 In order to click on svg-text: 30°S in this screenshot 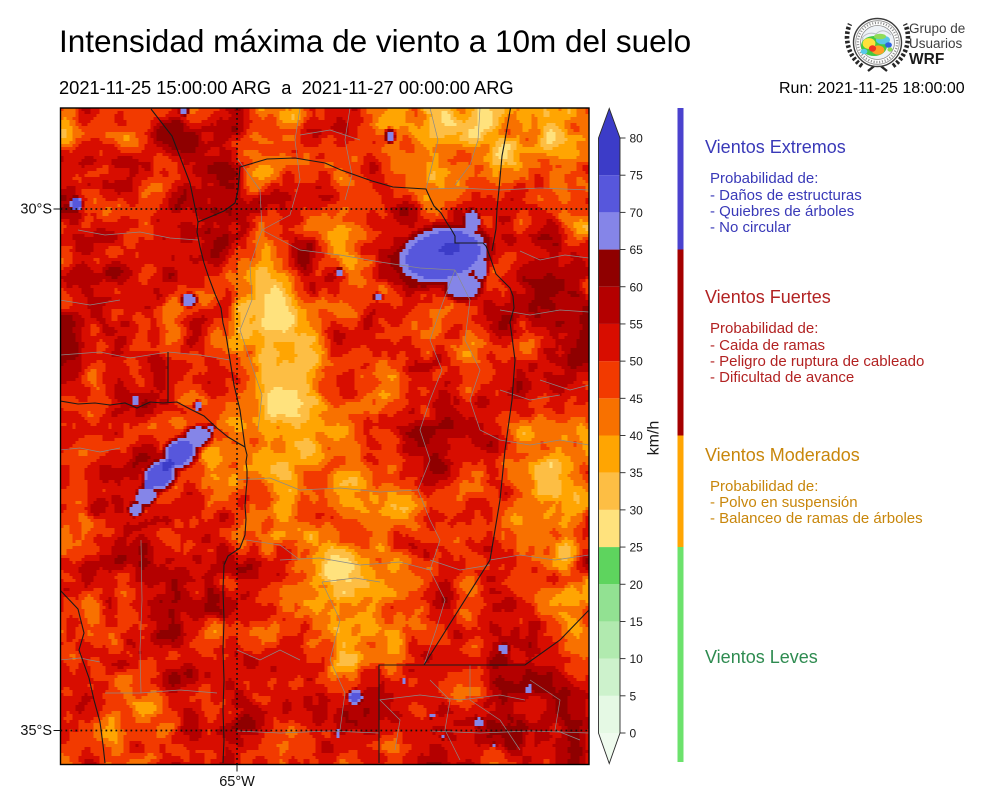, I will do `click(36, 210)`.